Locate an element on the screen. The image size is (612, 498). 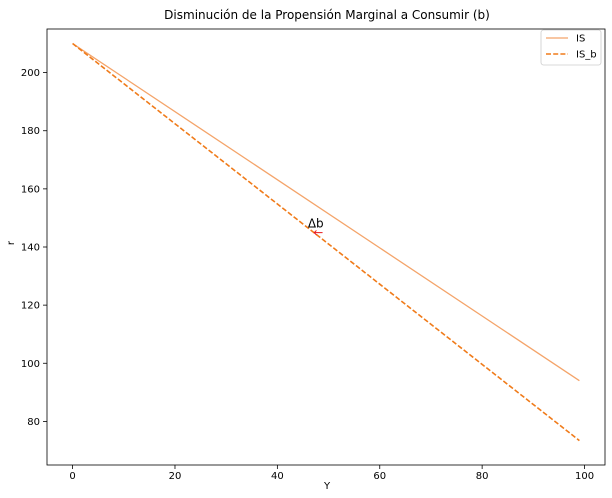
y-tick-label: 180 is located at coordinates (30, 131).